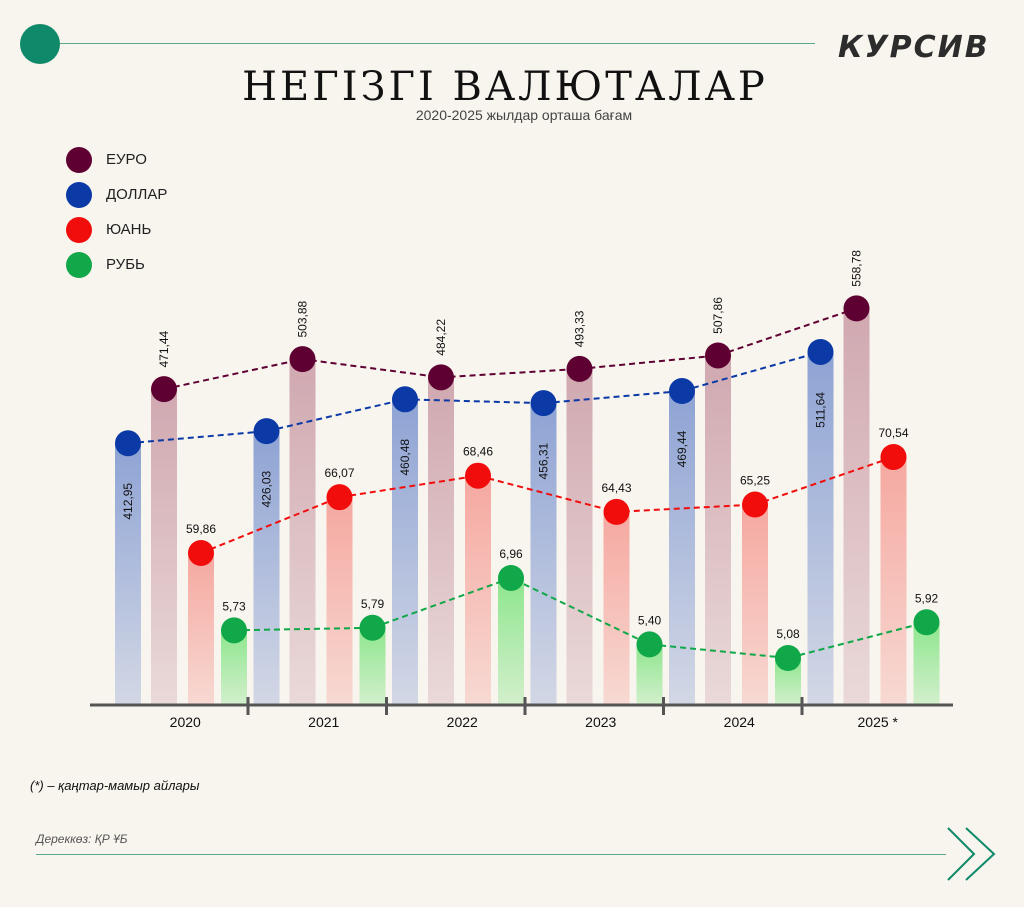  Describe the element at coordinates (600, 722) in the screenshot. I see `x-tick-label-3: 2023` at that location.